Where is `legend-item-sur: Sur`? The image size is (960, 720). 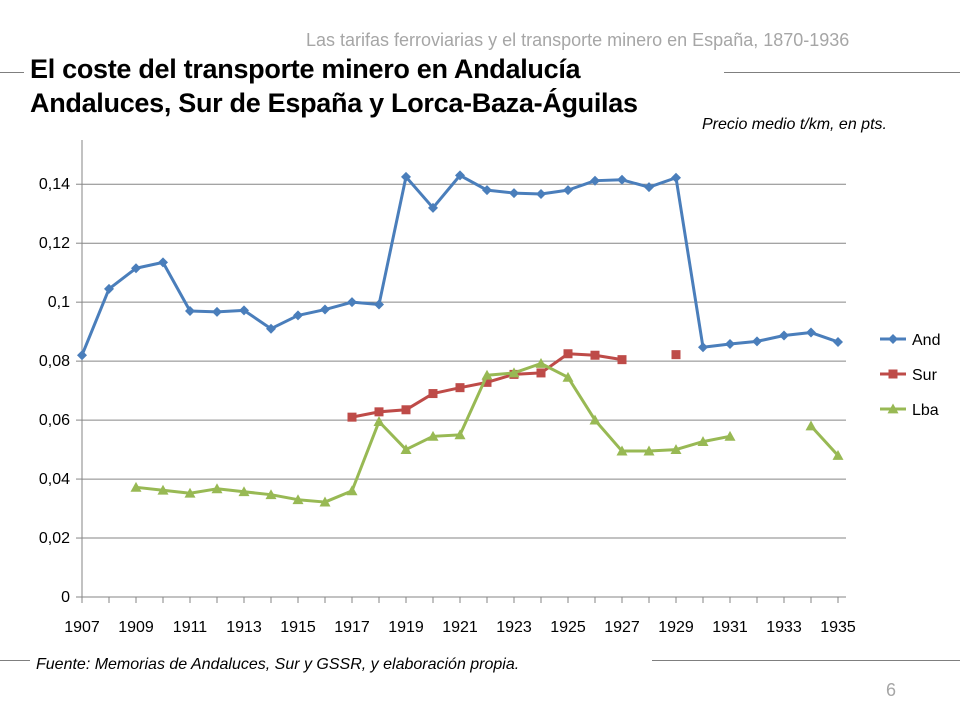 legend-item-sur: Sur is located at coordinates (909, 375).